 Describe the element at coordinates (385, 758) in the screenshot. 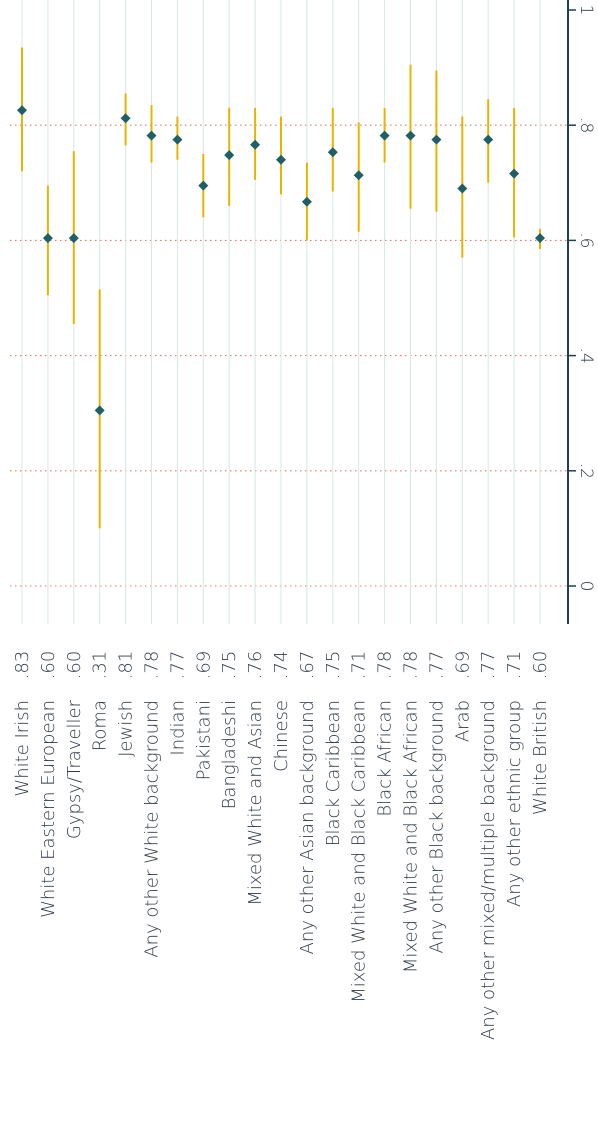

I see `category-label-14: Black African` at that location.